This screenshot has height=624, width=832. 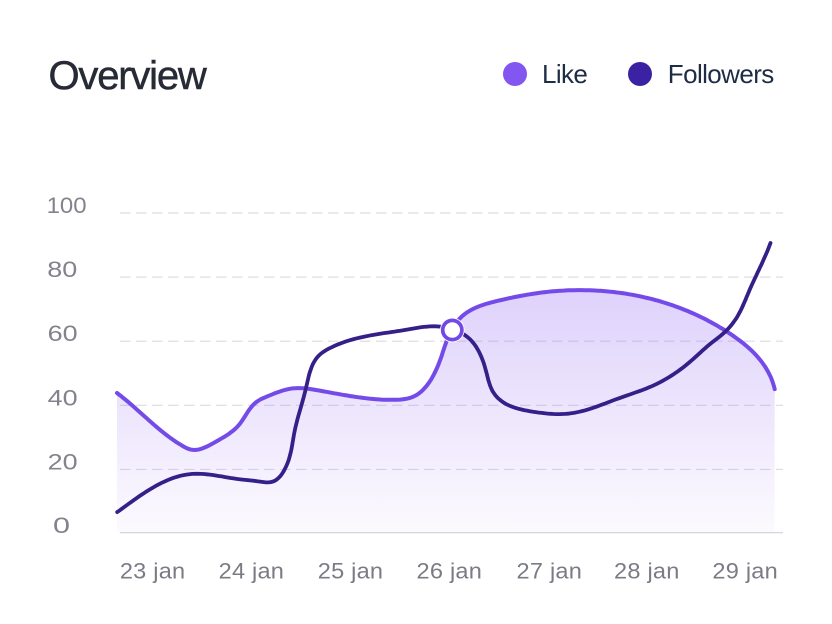 I want to click on svg-text: 100, so click(x=67, y=205).